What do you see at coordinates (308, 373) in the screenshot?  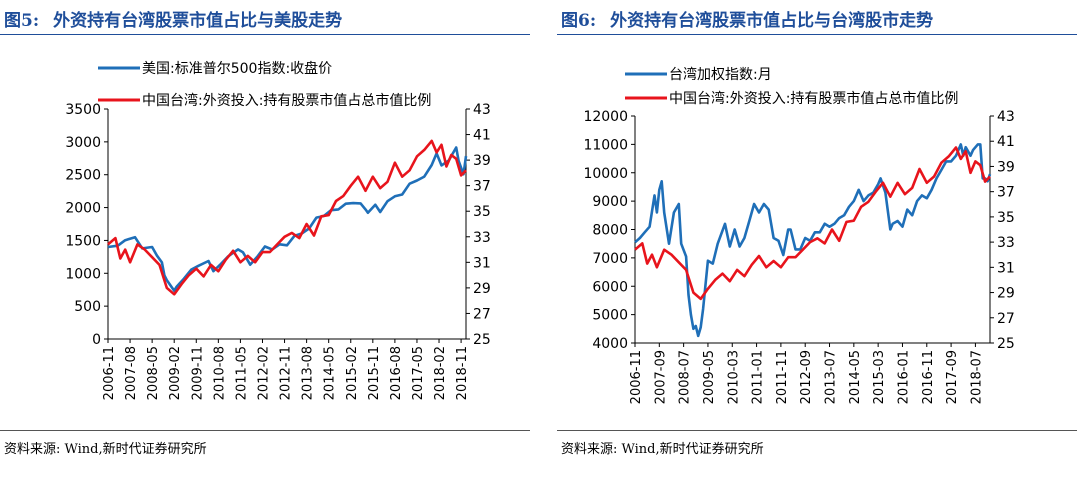 I see `x-tick-label: 2013-08` at bounding box center [308, 373].